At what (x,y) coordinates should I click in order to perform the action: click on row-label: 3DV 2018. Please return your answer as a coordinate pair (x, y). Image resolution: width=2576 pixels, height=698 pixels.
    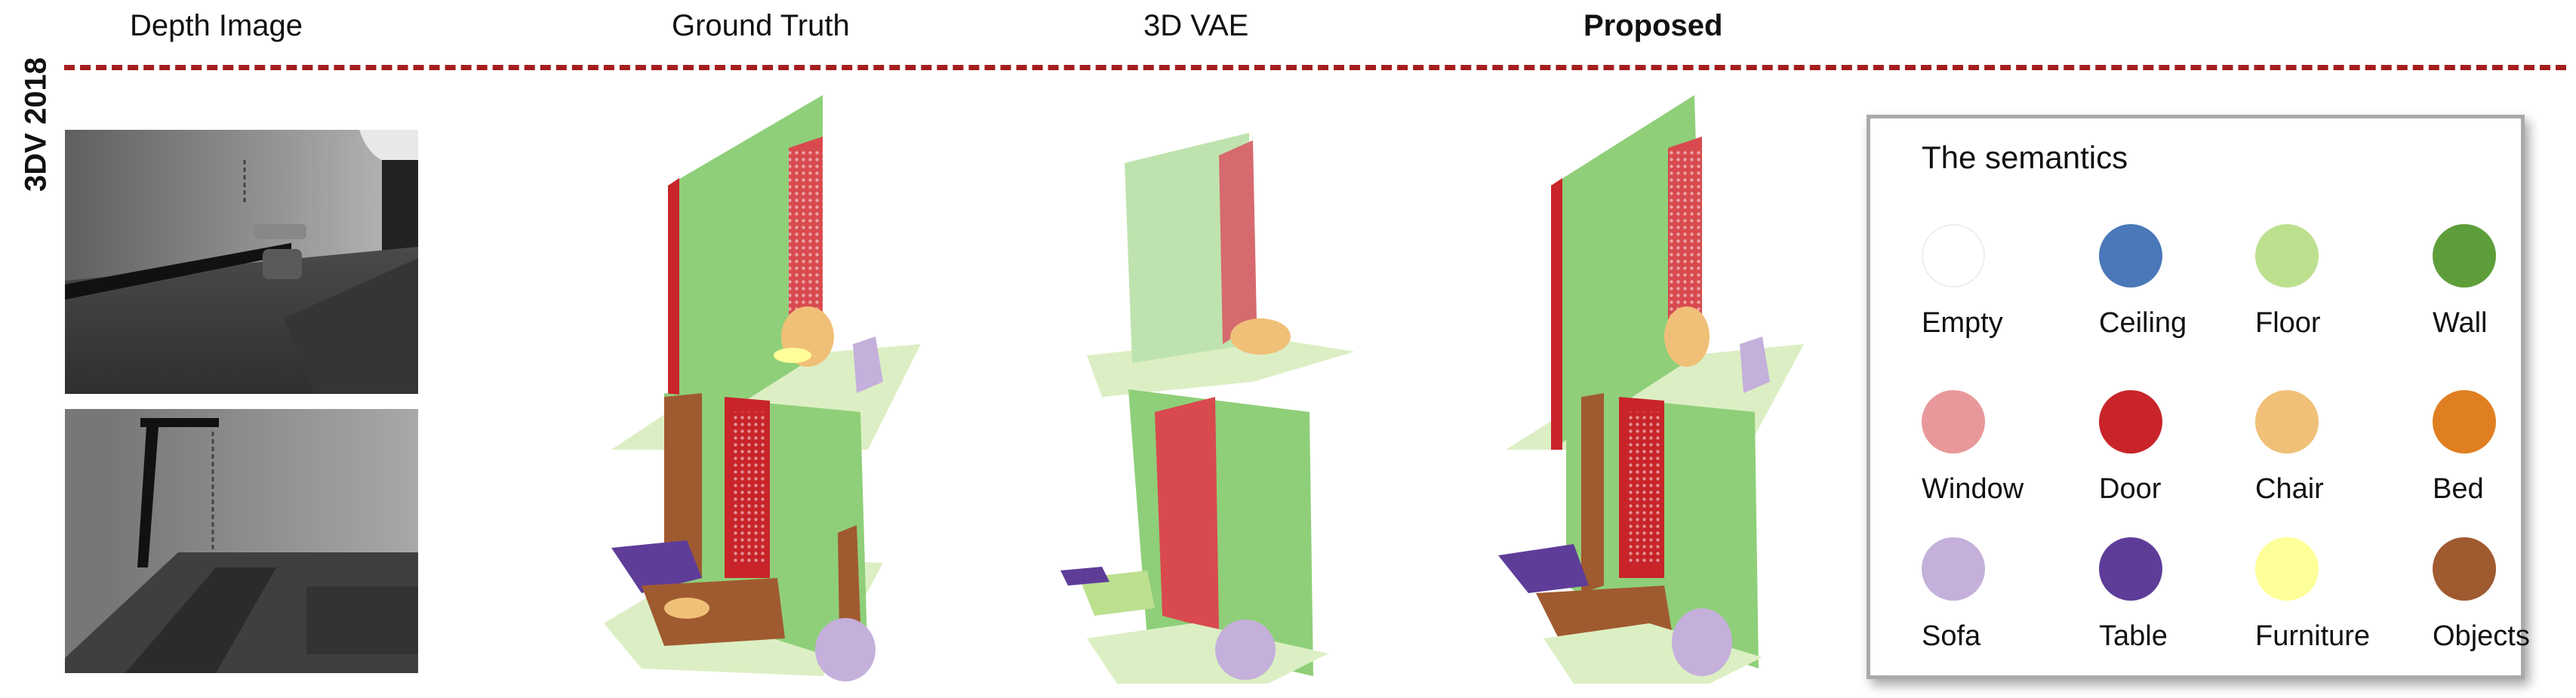
    Looking at the image, I should click on (36, 124).